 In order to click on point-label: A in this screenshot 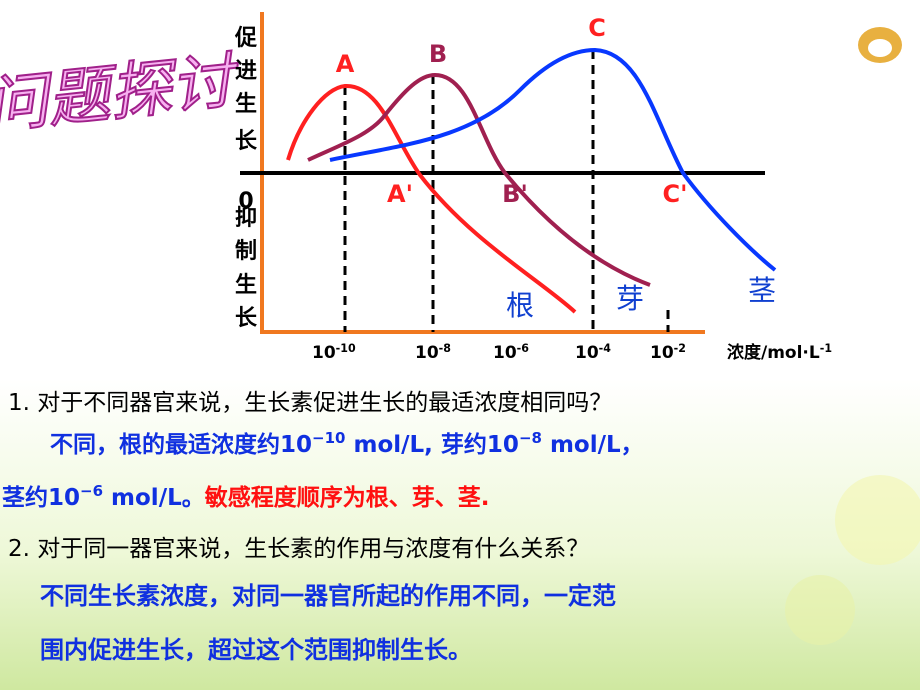, I will do `click(345, 64)`.